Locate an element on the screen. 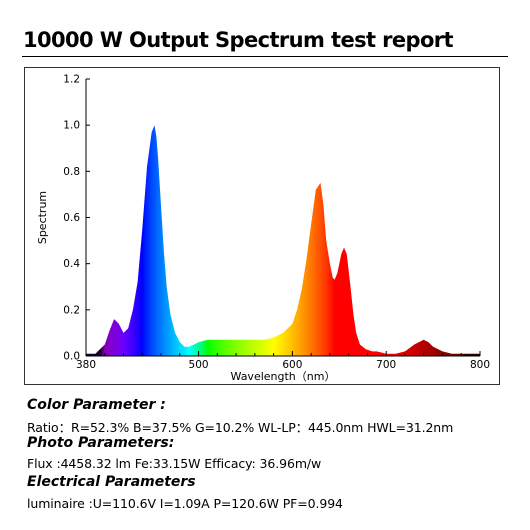 The image size is (530, 530). y-tick-label: 1.2 is located at coordinates (71, 80).